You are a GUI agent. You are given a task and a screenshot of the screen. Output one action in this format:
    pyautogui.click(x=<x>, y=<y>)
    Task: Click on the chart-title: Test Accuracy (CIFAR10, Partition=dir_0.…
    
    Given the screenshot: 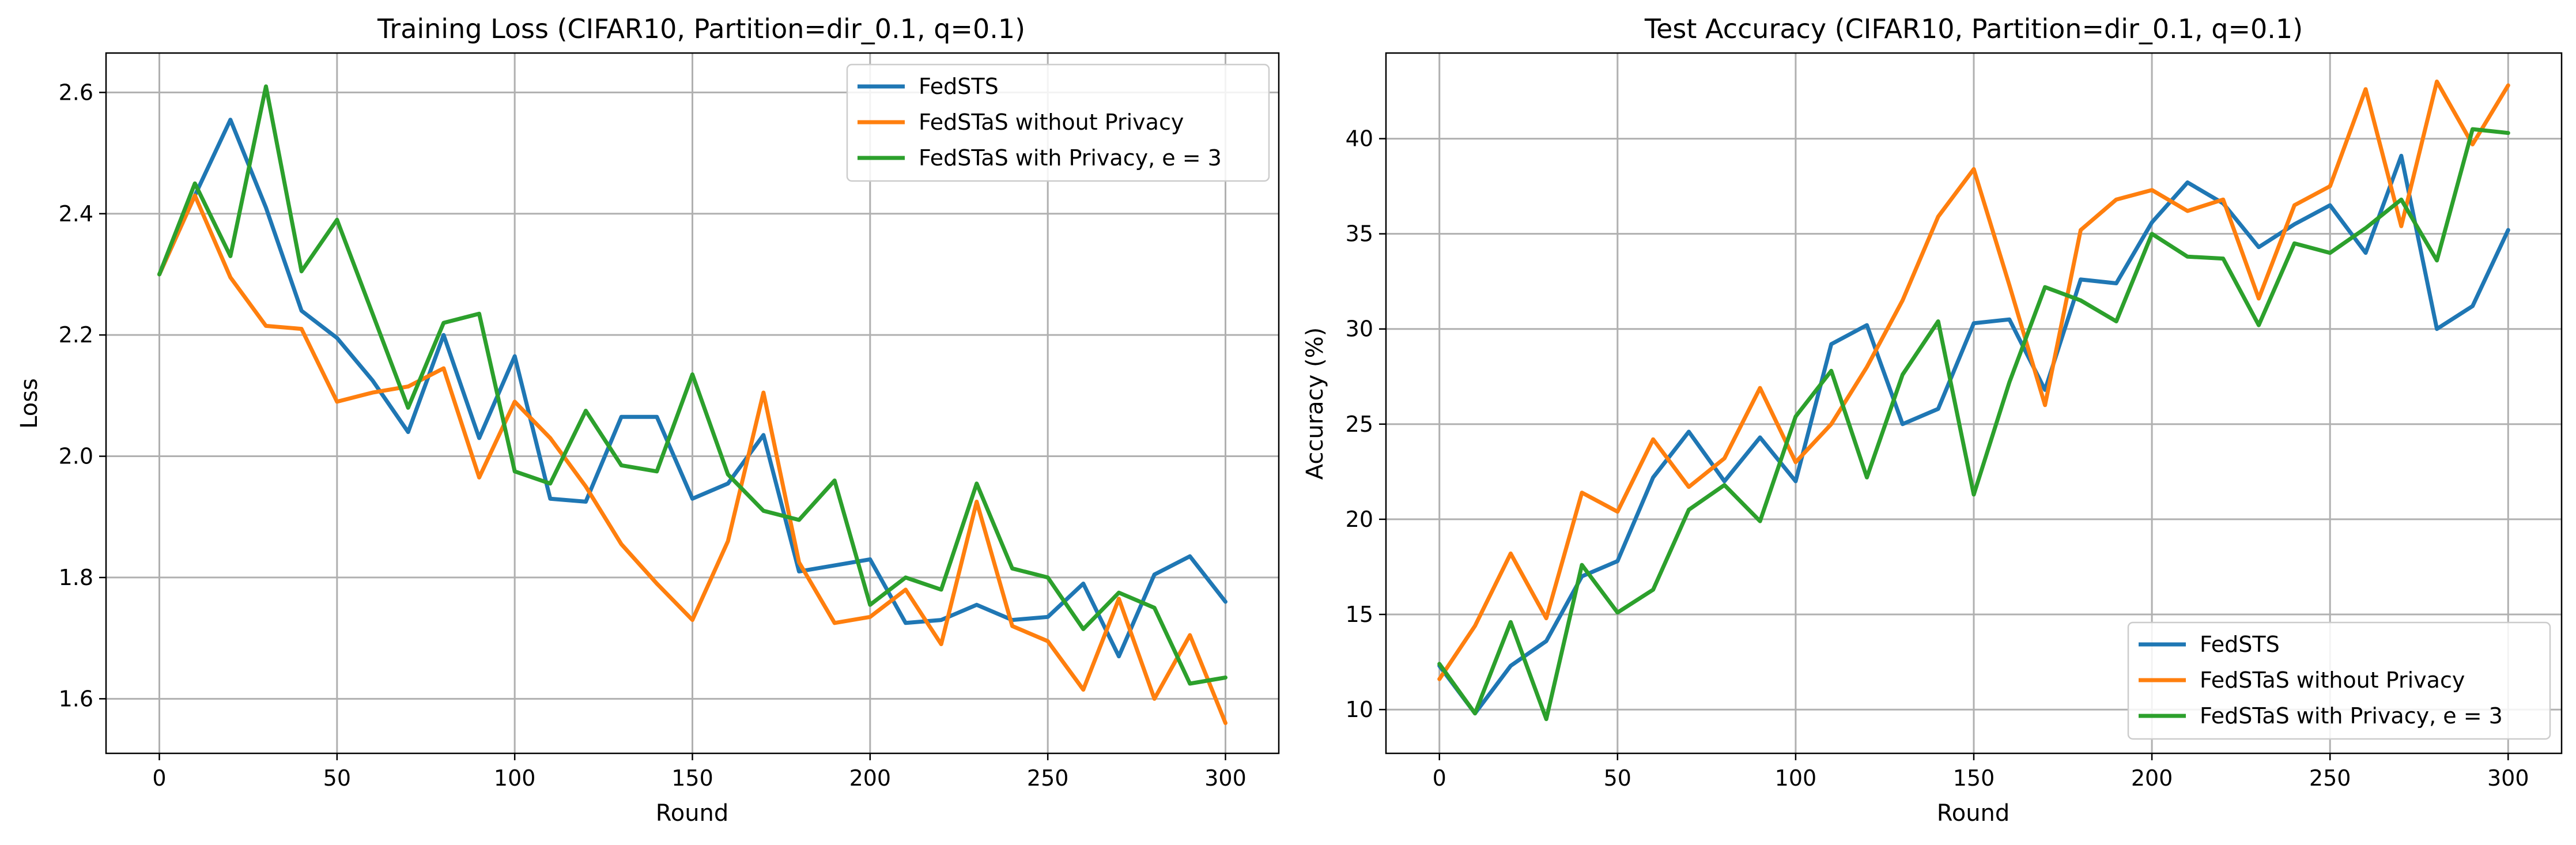 What is the action you would take?
    pyautogui.click(x=1973, y=28)
    